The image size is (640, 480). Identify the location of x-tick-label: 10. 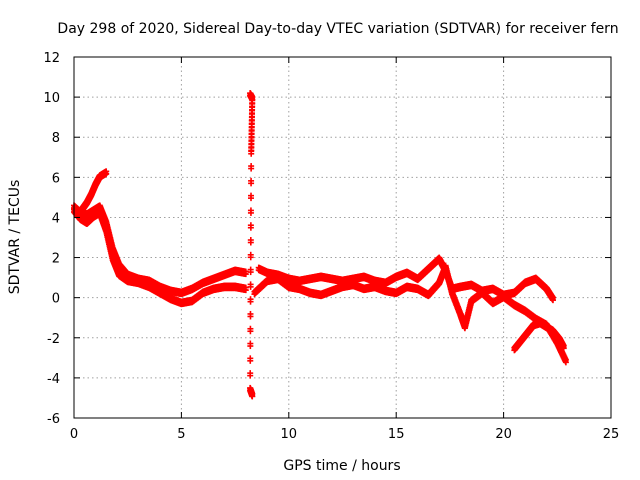
(289, 434).